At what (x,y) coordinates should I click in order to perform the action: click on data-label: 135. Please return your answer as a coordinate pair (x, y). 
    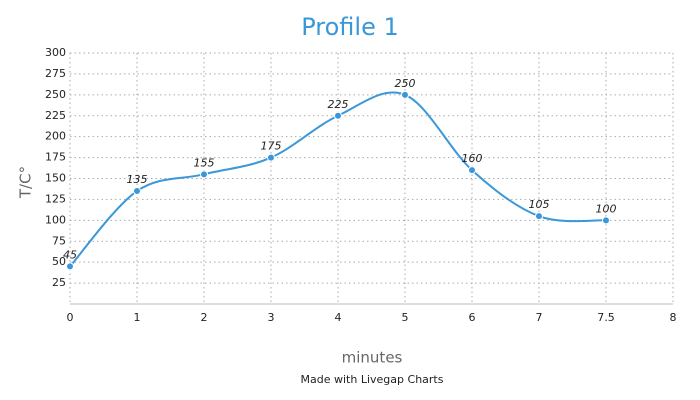
    Looking at the image, I should click on (137, 179).